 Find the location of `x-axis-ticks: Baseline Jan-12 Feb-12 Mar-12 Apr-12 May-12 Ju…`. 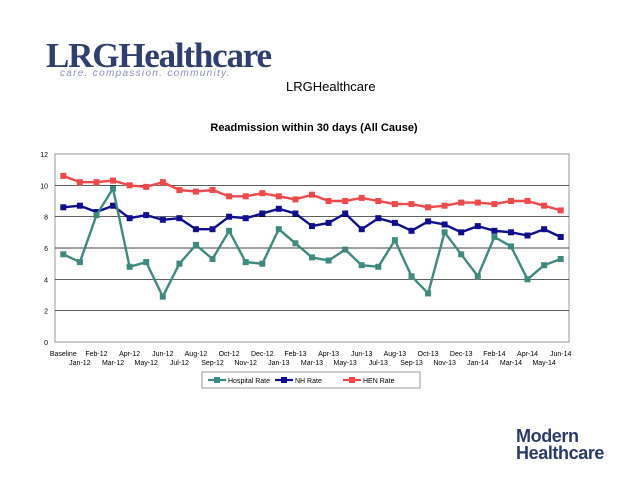

x-axis-ticks: Baseline Jan-12 Feb-12 Mar-12 Apr-12 May-12 Ju… is located at coordinates (311, 359).